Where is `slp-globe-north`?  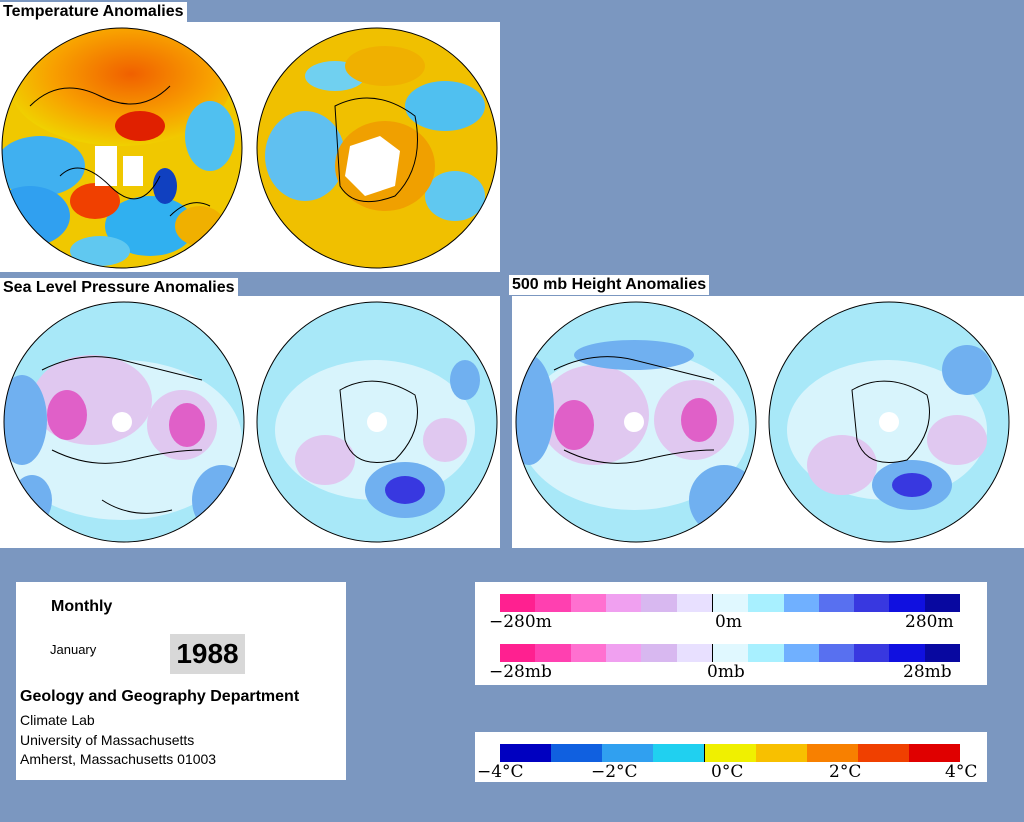 slp-globe-north is located at coordinates (124, 422).